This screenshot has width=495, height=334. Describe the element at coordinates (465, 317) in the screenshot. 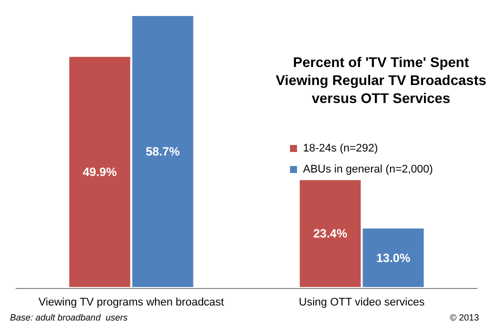

I see `text: © 2013` at that location.